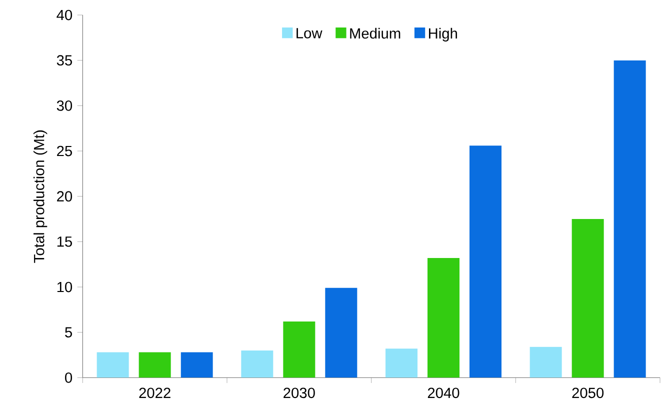  Describe the element at coordinates (64, 196) in the screenshot. I see `y-tick-label: 20` at that location.